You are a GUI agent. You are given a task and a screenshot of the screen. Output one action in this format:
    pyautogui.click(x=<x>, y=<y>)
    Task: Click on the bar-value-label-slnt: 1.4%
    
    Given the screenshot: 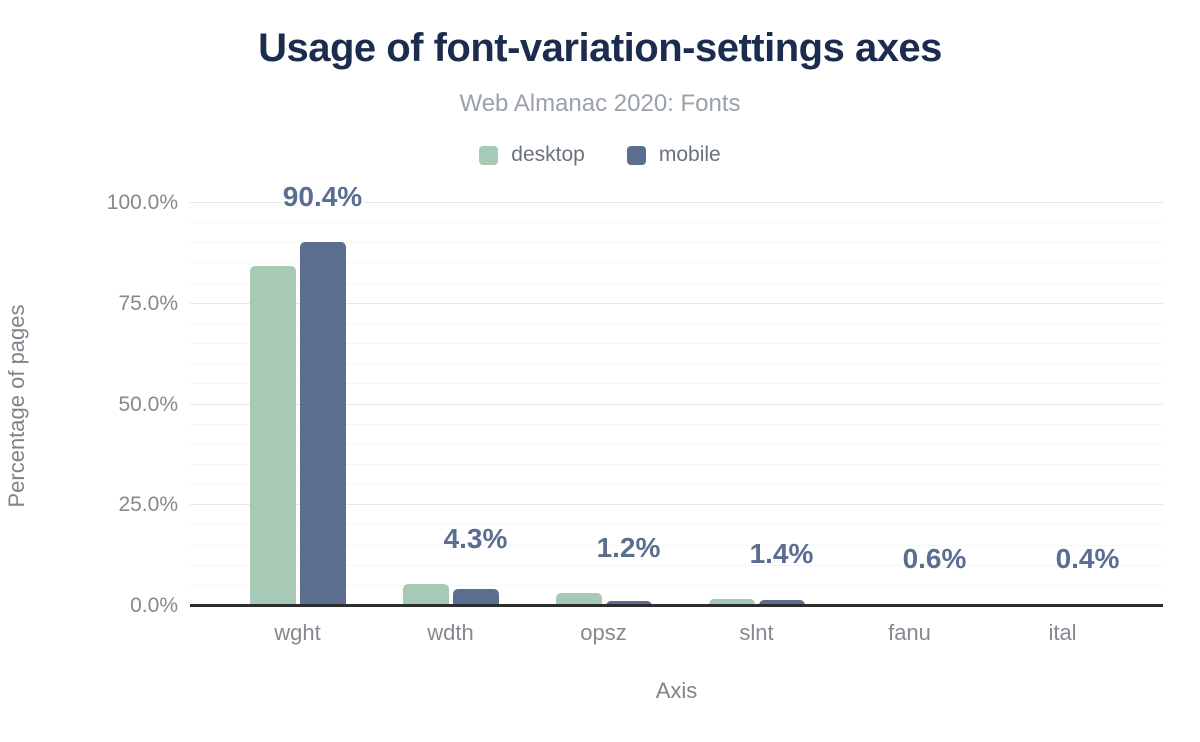 What is the action you would take?
    pyautogui.click(x=781, y=554)
    